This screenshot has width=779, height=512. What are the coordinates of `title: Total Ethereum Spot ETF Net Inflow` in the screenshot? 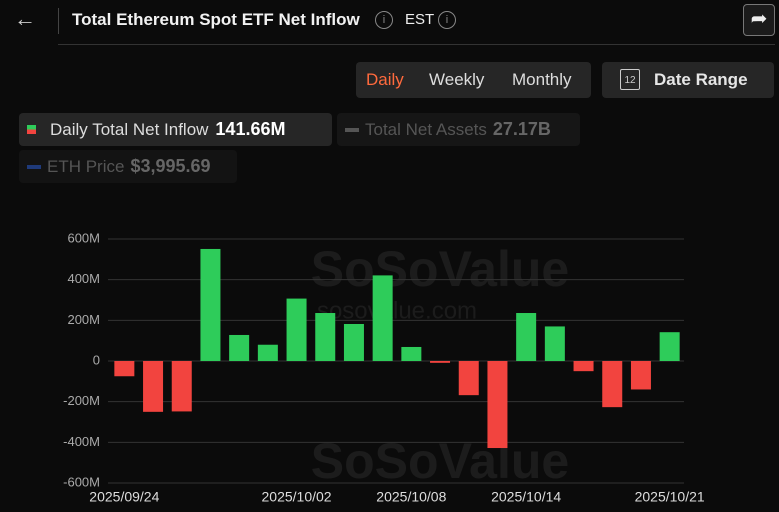 It's located at (216, 19).